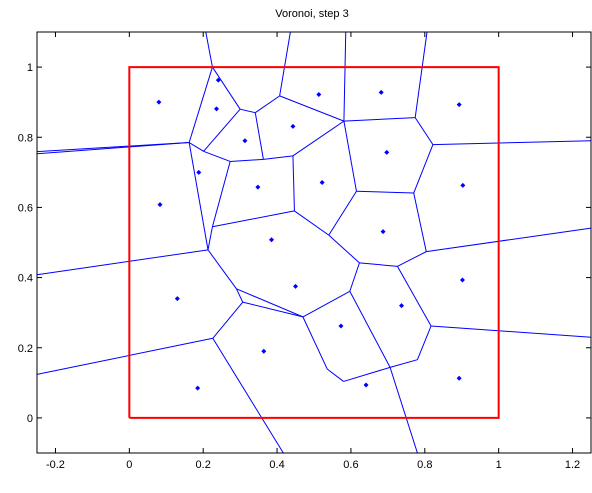 The image size is (592, 493). I want to click on x-tick-label-4: 0.6, so click(350, 465).